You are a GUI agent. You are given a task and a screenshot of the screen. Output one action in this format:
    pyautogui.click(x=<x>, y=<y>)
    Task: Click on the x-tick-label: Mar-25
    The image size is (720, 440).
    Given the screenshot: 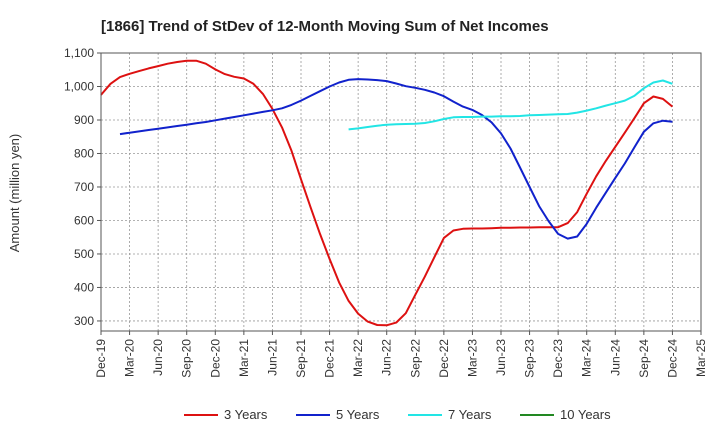 What is the action you would take?
    pyautogui.click(x=701, y=358)
    